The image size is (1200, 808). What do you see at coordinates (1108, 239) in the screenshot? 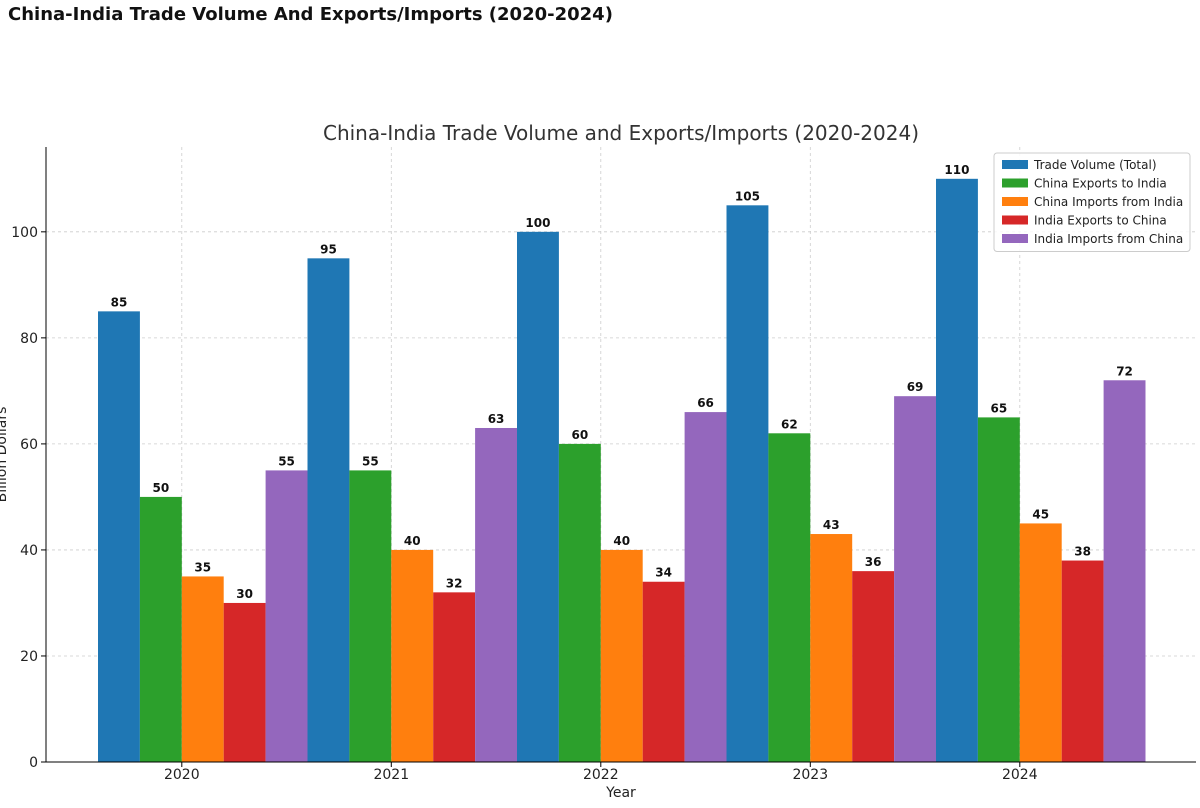
I see `legend-label: India Imports from China` at bounding box center [1108, 239].